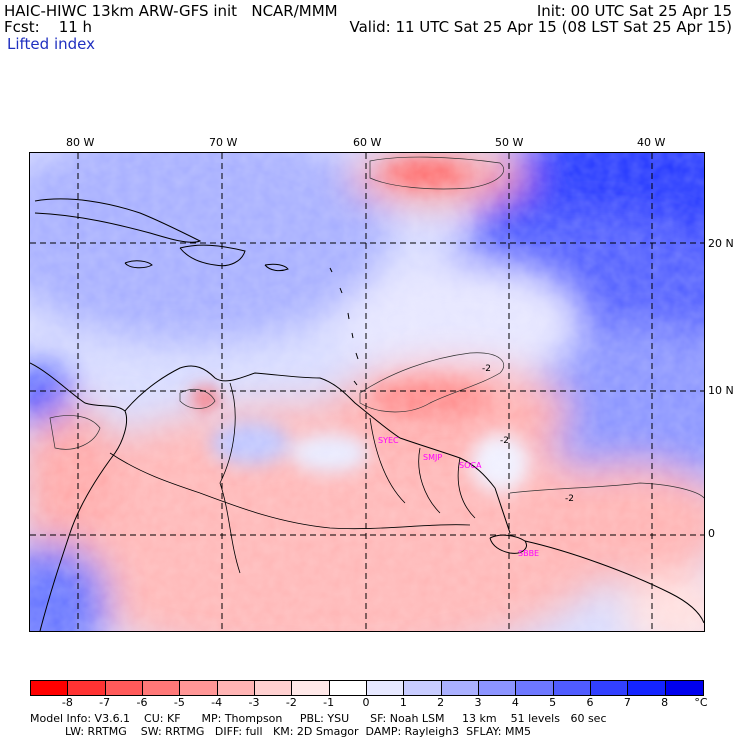  What do you see at coordinates (701, 702) in the screenshot?
I see `colorbar-unit: °C` at bounding box center [701, 702].